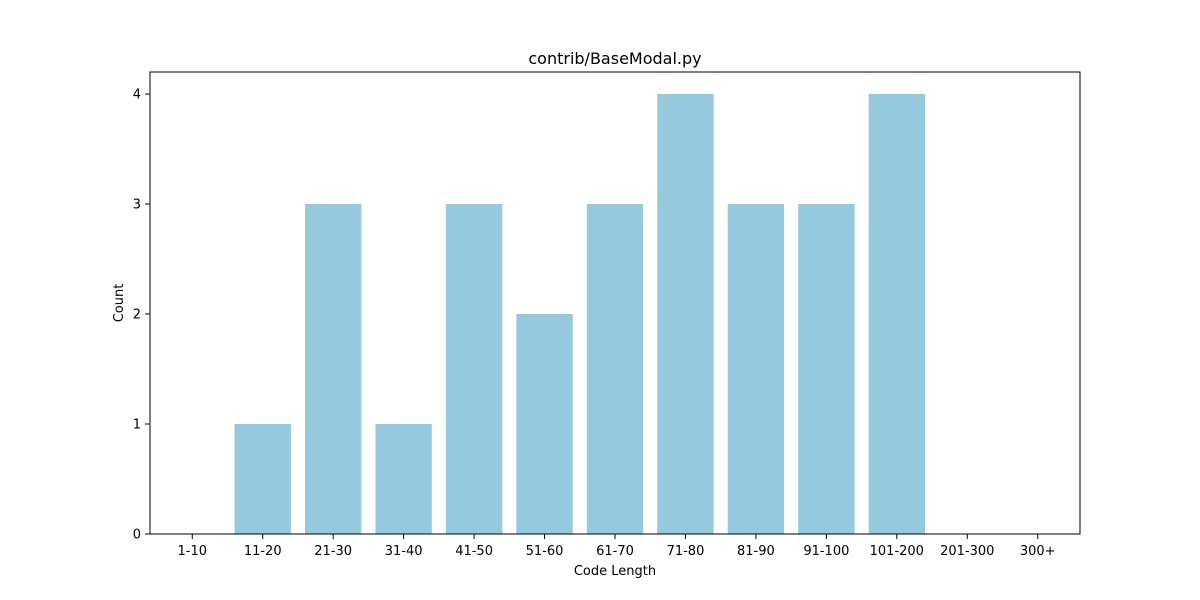  What do you see at coordinates (137, 425) in the screenshot?
I see `y-tick-label: 1` at bounding box center [137, 425].